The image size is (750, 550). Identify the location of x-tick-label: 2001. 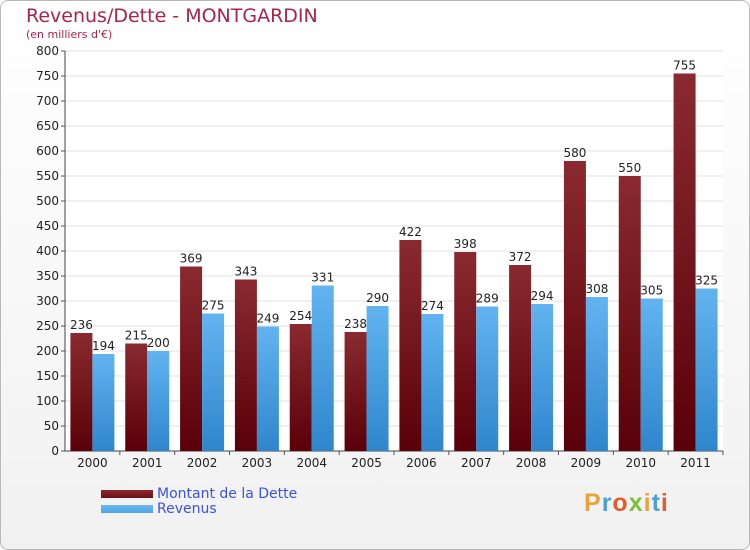
(147, 463).